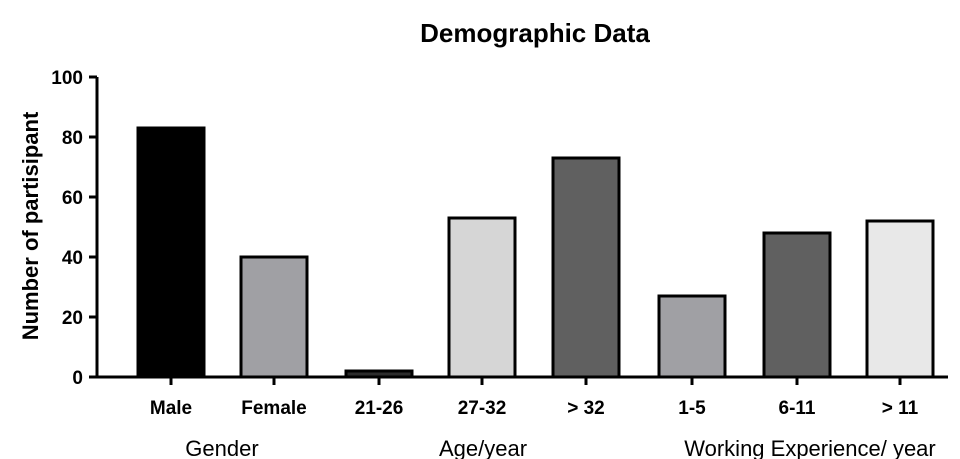 The height and width of the screenshot is (459, 960). Describe the element at coordinates (72, 198) in the screenshot. I see `y-tick-label: 60` at that location.